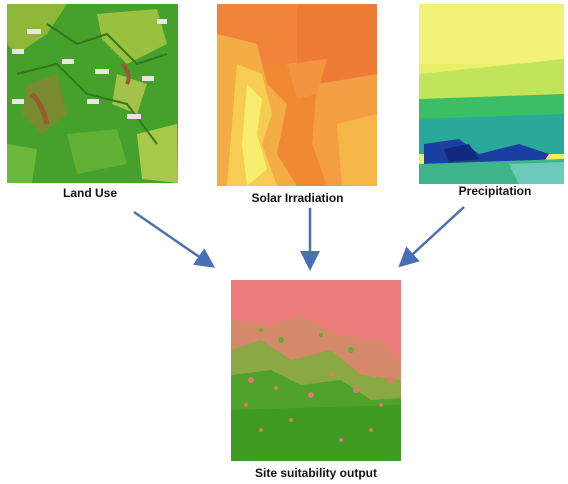 The height and width of the screenshot is (484, 568). What do you see at coordinates (431, 237) in the screenshot?
I see `arrow-precipitation` at bounding box center [431, 237].